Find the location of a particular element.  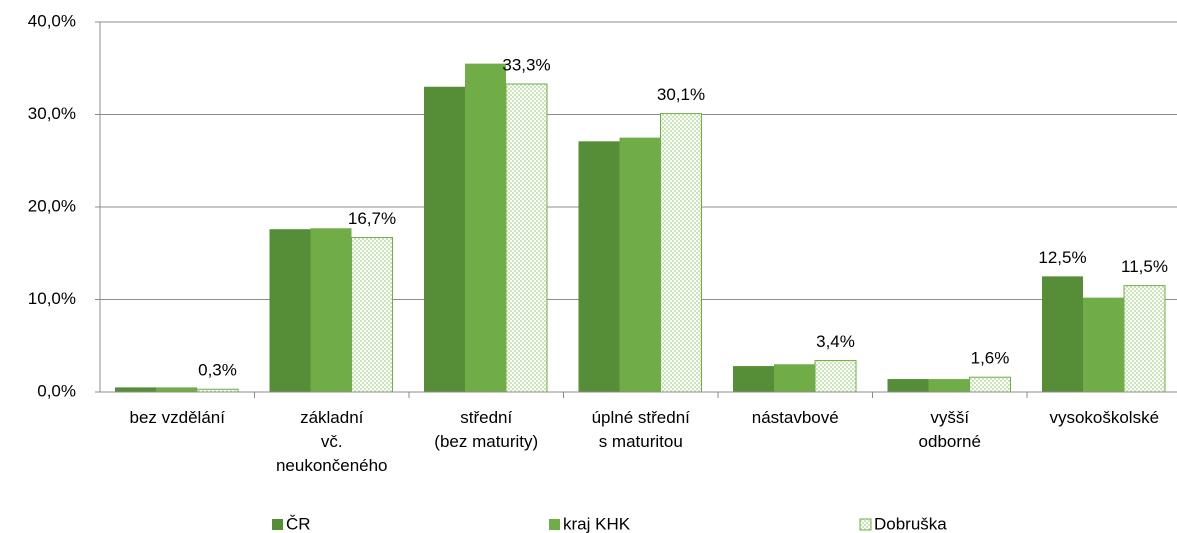

x-tick-label: základní vč. neukončeného is located at coordinates (332, 441).